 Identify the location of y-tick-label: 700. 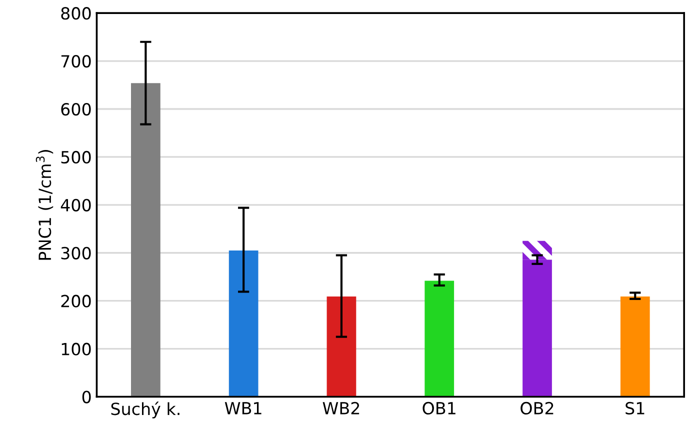
(76, 61).